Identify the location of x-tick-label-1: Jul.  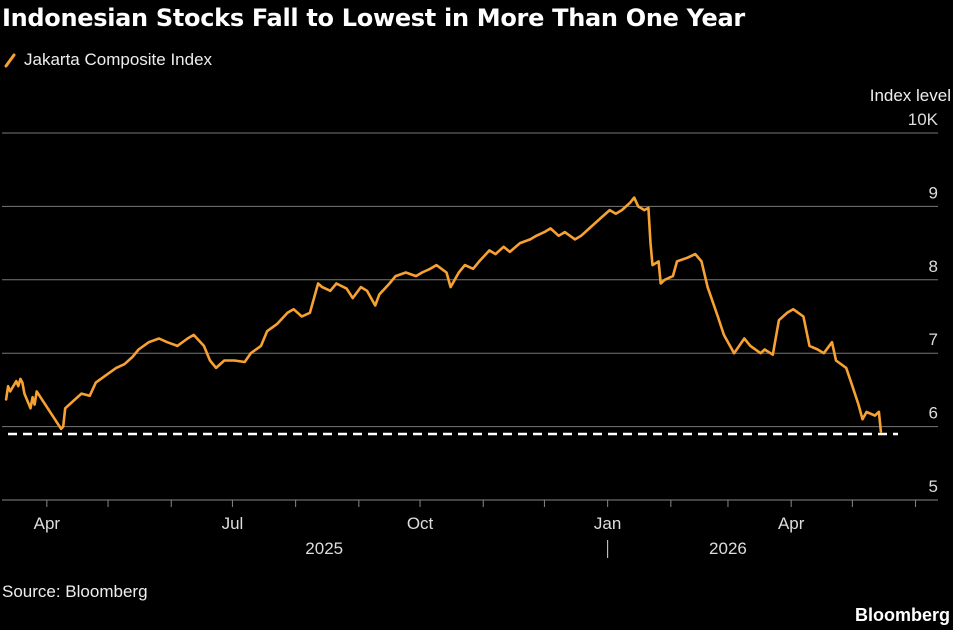
(233, 523).